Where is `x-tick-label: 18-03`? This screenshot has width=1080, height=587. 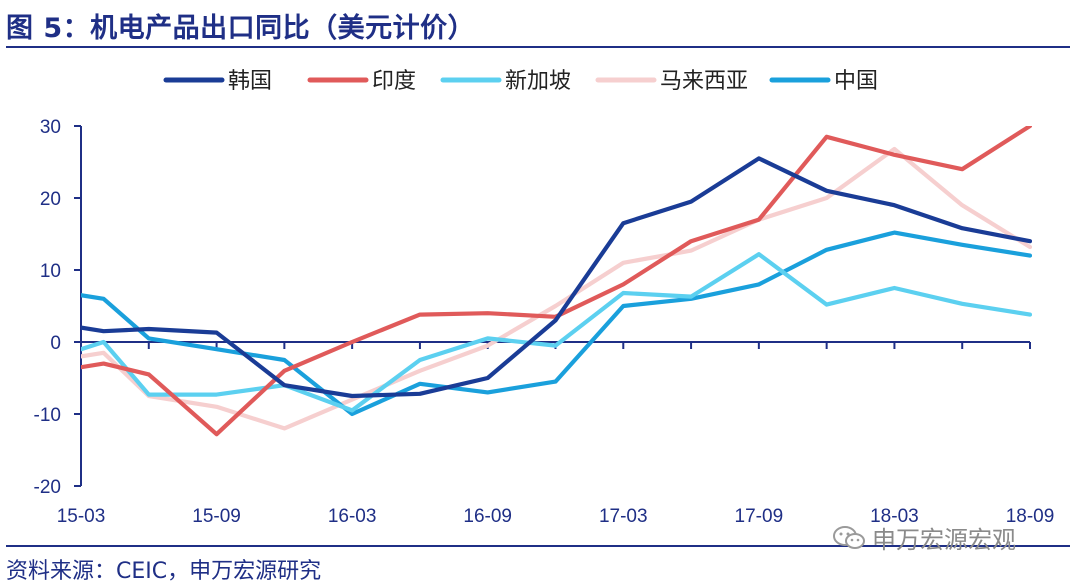
x-tick-label: 18-03 is located at coordinates (894, 516).